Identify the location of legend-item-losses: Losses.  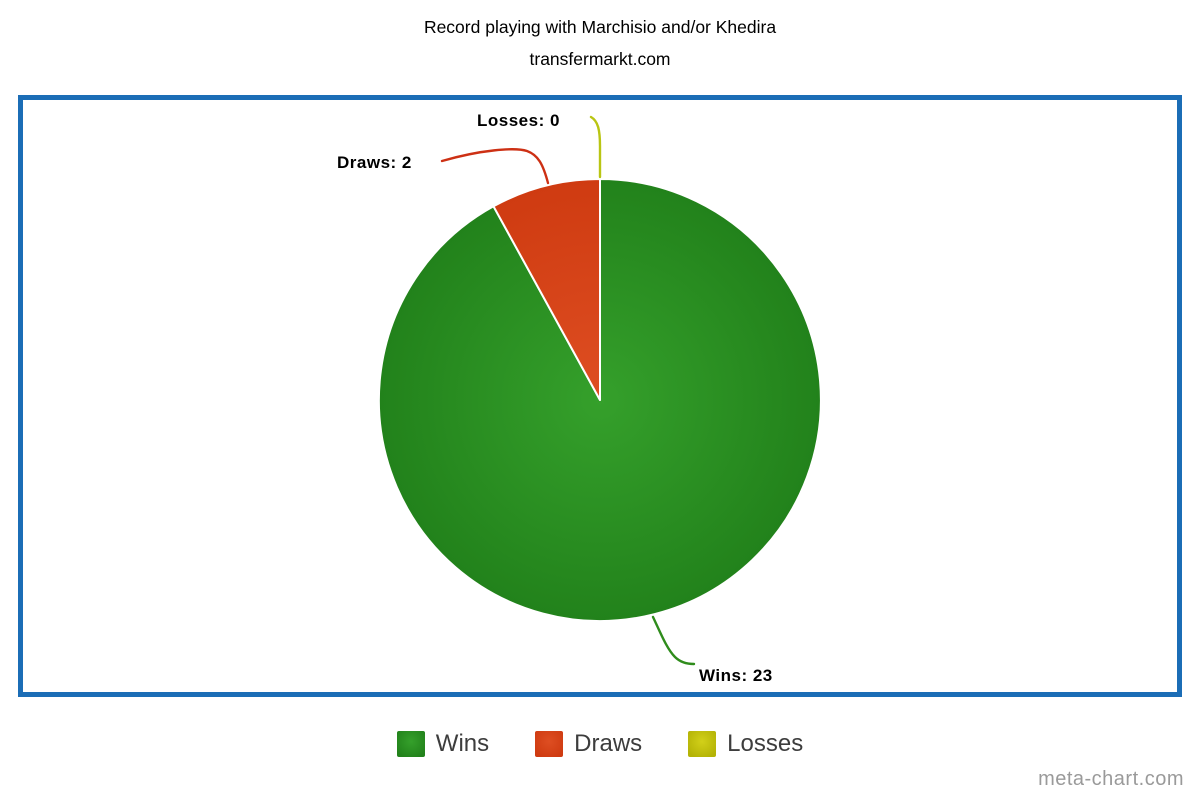
(745, 744).